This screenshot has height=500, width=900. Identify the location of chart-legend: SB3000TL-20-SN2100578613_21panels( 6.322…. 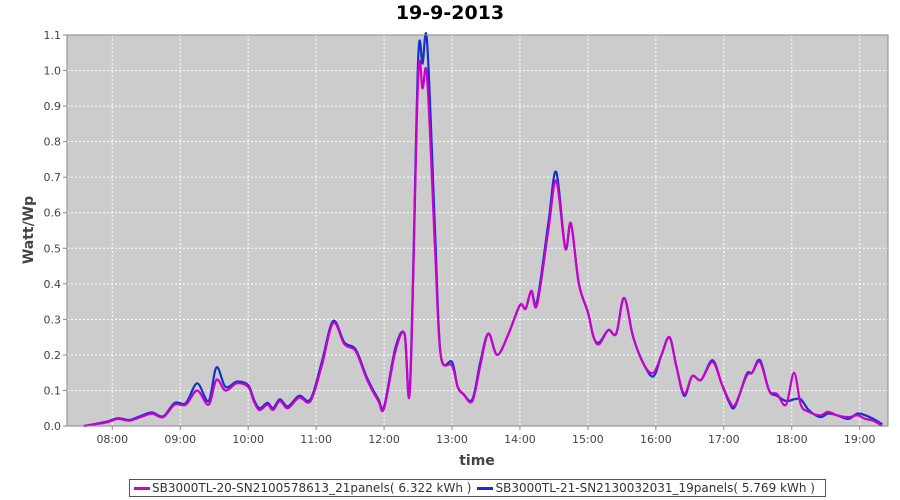
(477, 488).